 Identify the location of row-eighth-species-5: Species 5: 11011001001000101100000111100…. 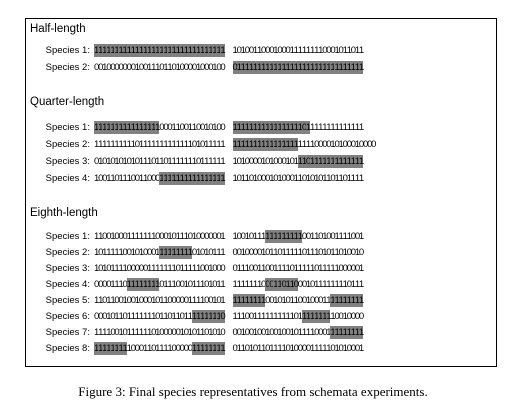
(261, 300).